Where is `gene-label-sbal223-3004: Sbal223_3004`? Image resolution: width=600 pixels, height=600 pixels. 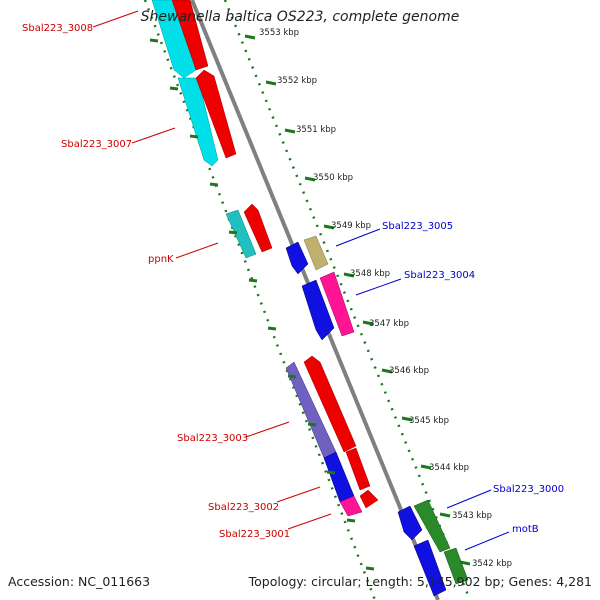 gene-label-sbal223-3004: Sbal223_3004 is located at coordinates (439, 275).